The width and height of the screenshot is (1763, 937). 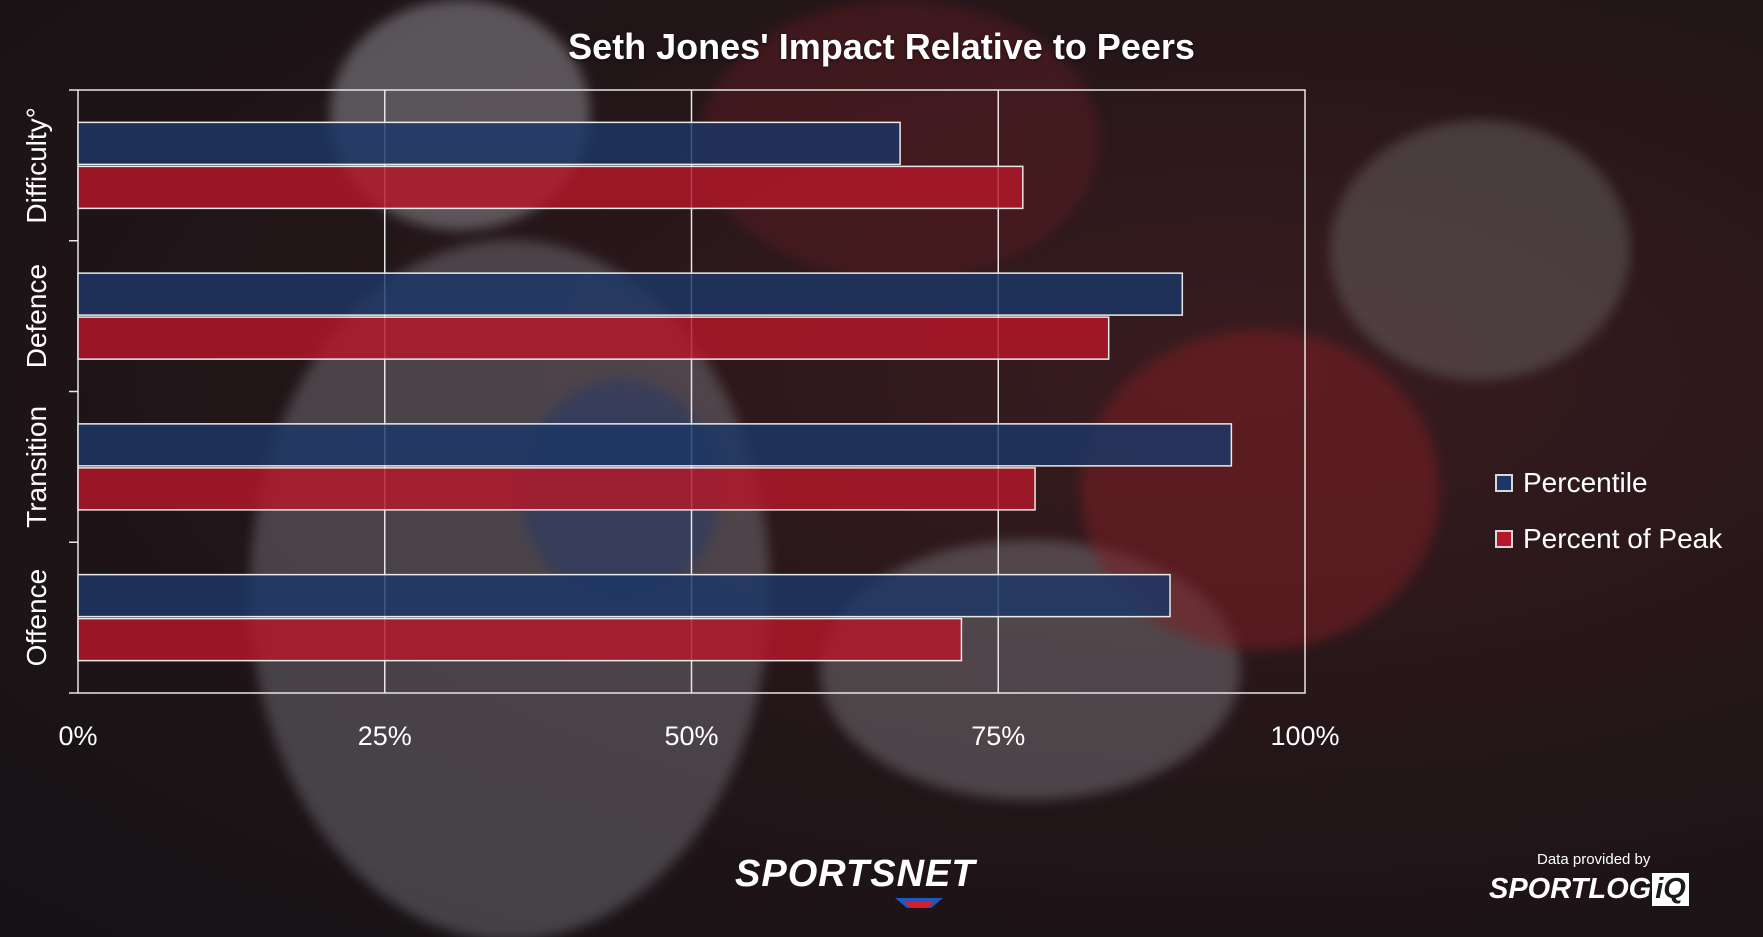 What do you see at coordinates (1504, 539) in the screenshot?
I see `legend-swatch-percent-of-peak` at bounding box center [1504, 539].